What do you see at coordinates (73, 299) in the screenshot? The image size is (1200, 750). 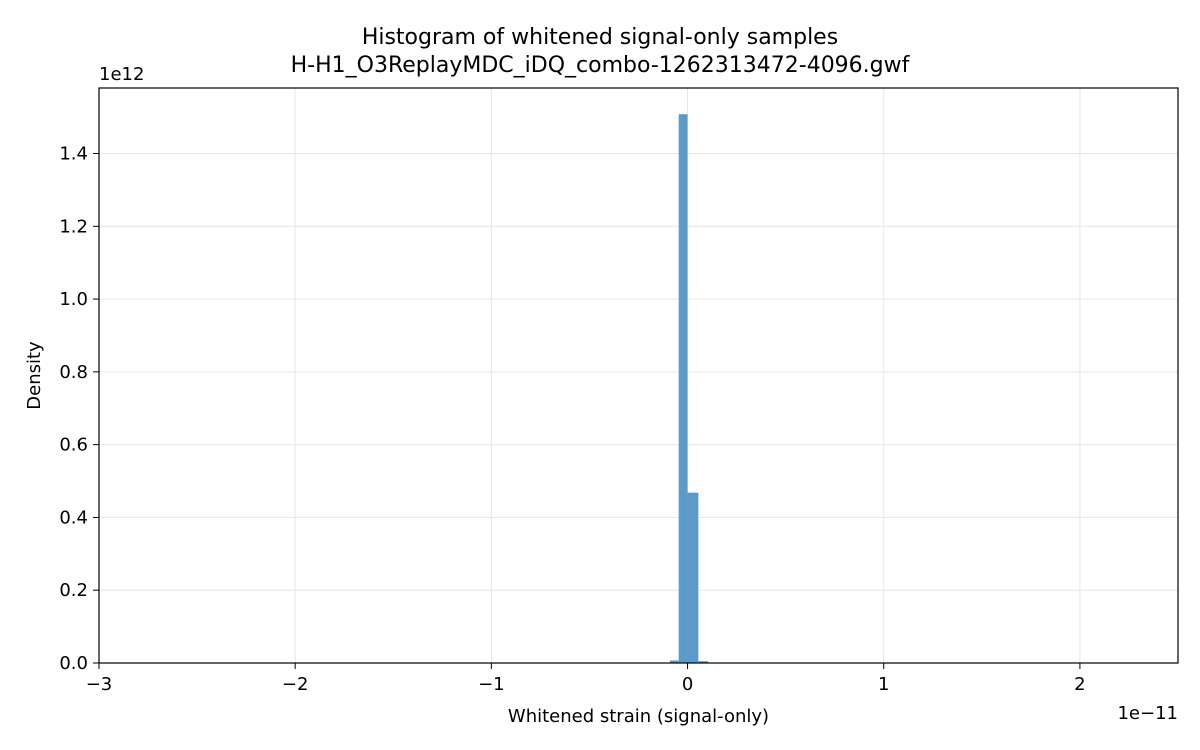 I see `y-tick-label: 1.0` at bounding box center [73, 299].